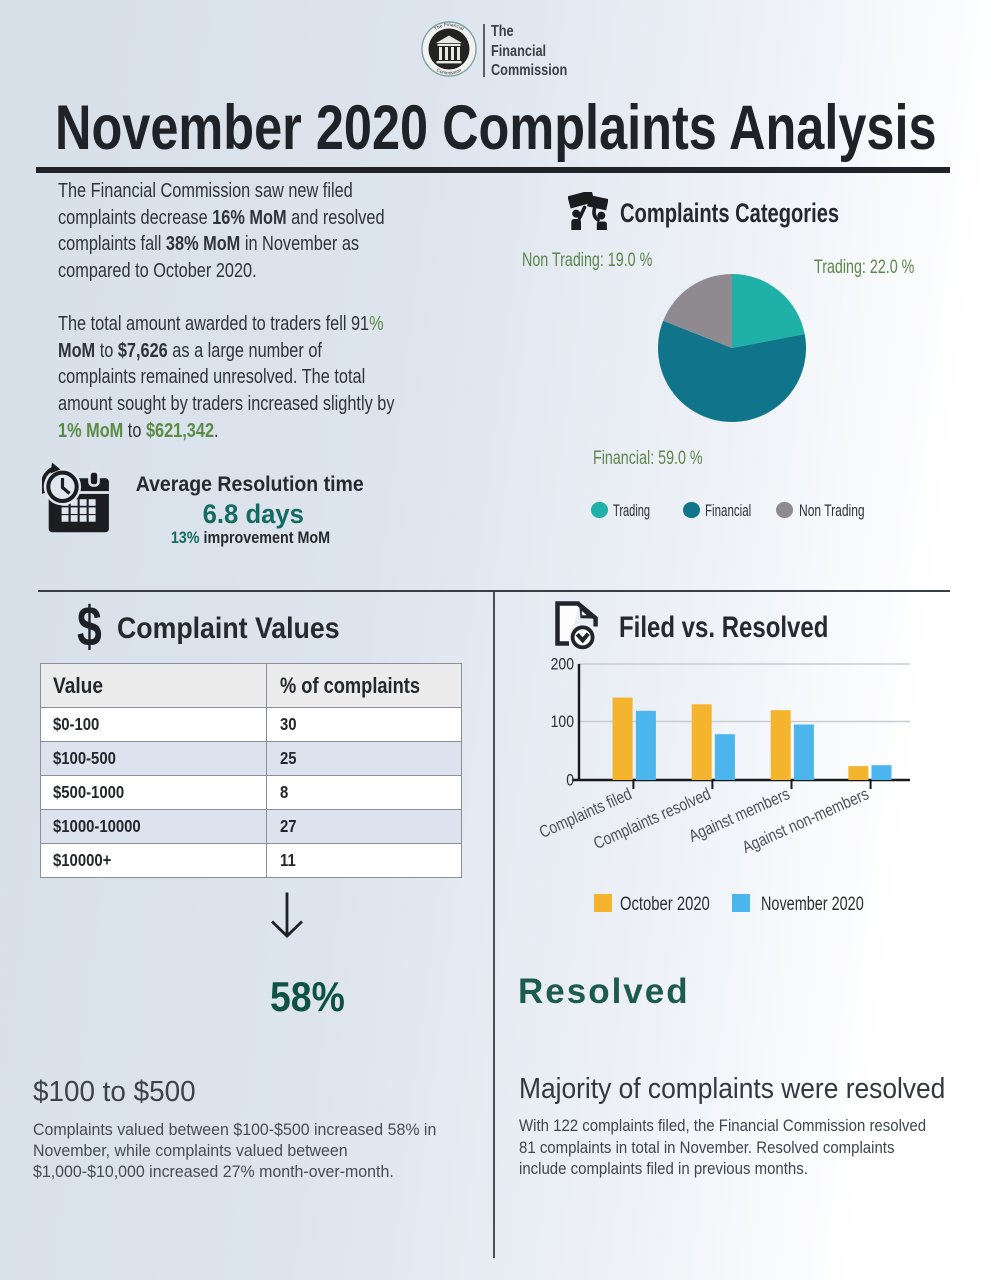 This screenshot has width=989, height=1280. I want to click on svg-text: 200, so click(562, 664).